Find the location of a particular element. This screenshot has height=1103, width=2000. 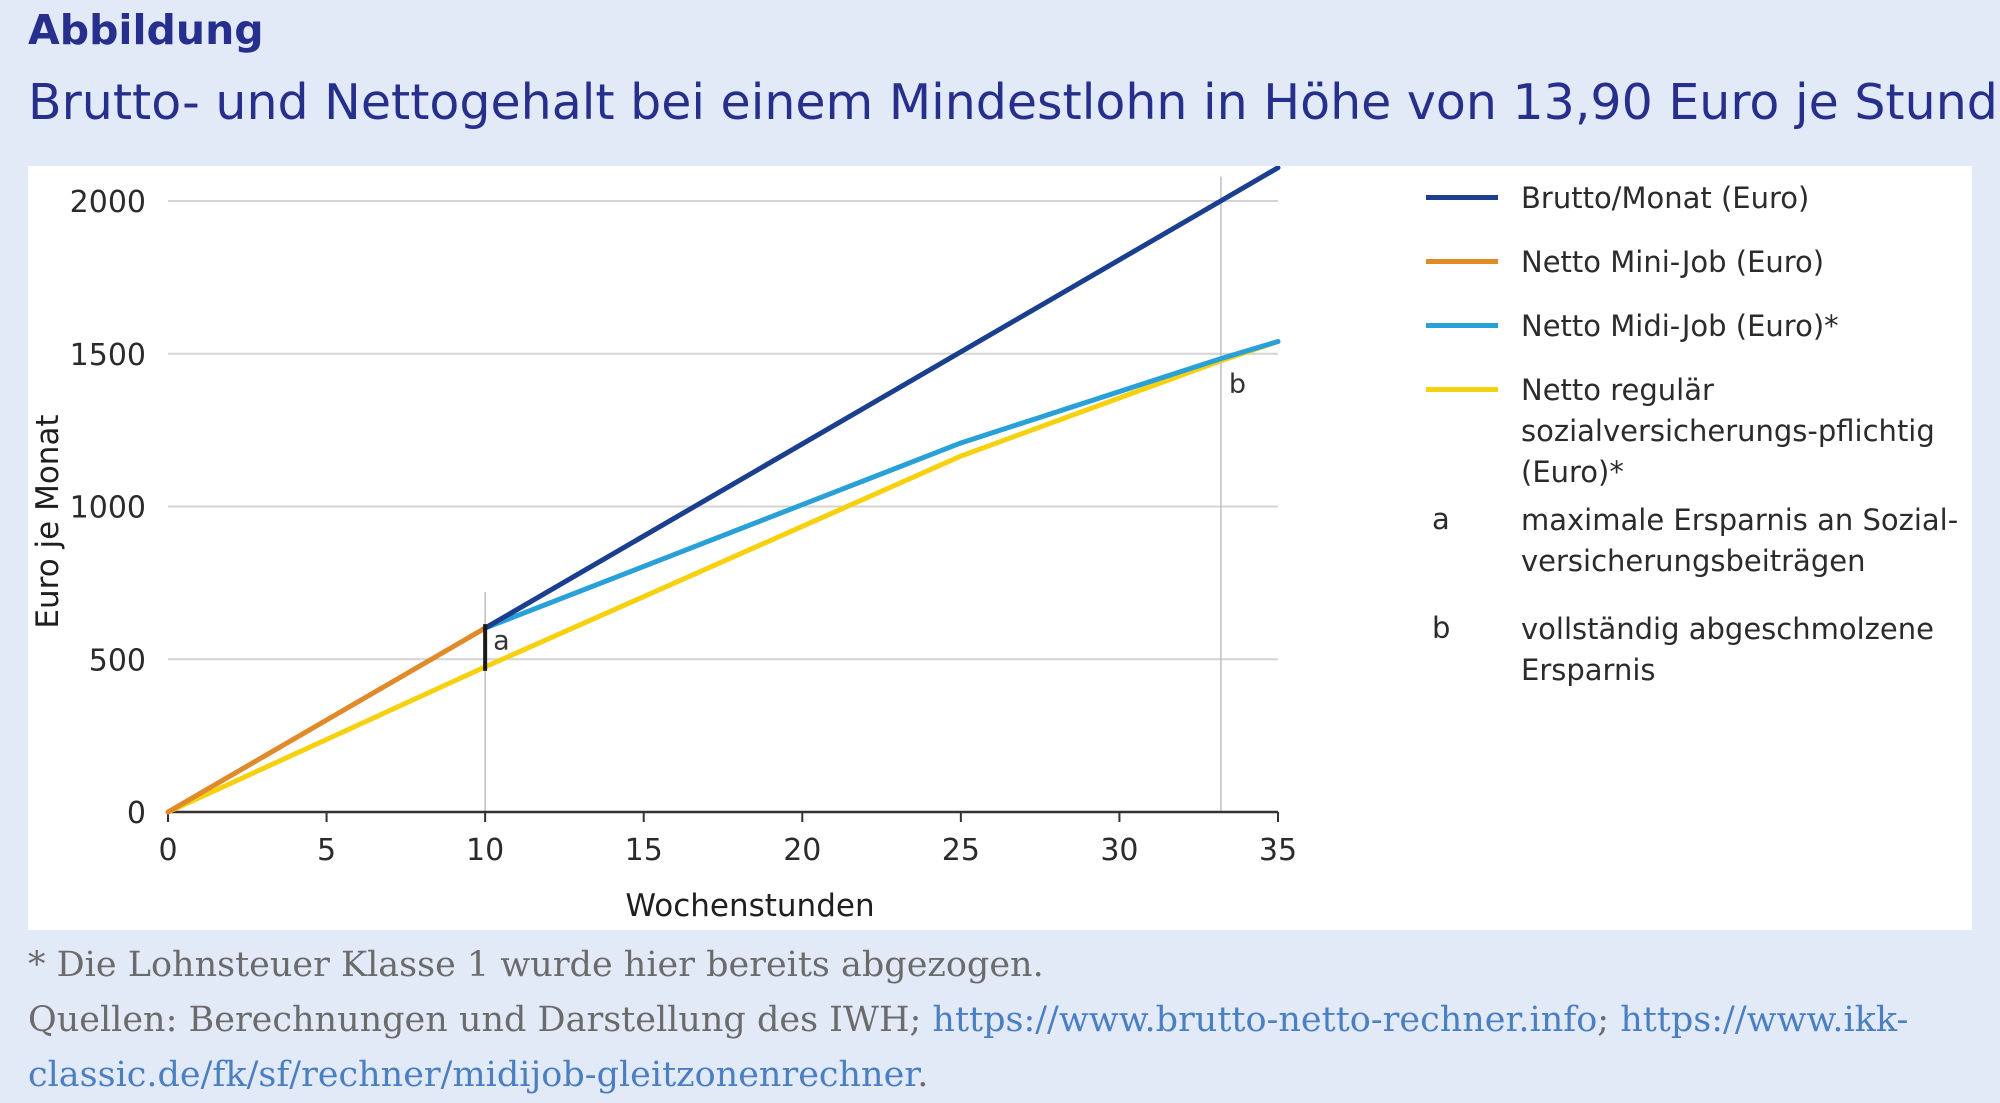

x-tick-label: 5 is located at coordinates (326, 850).